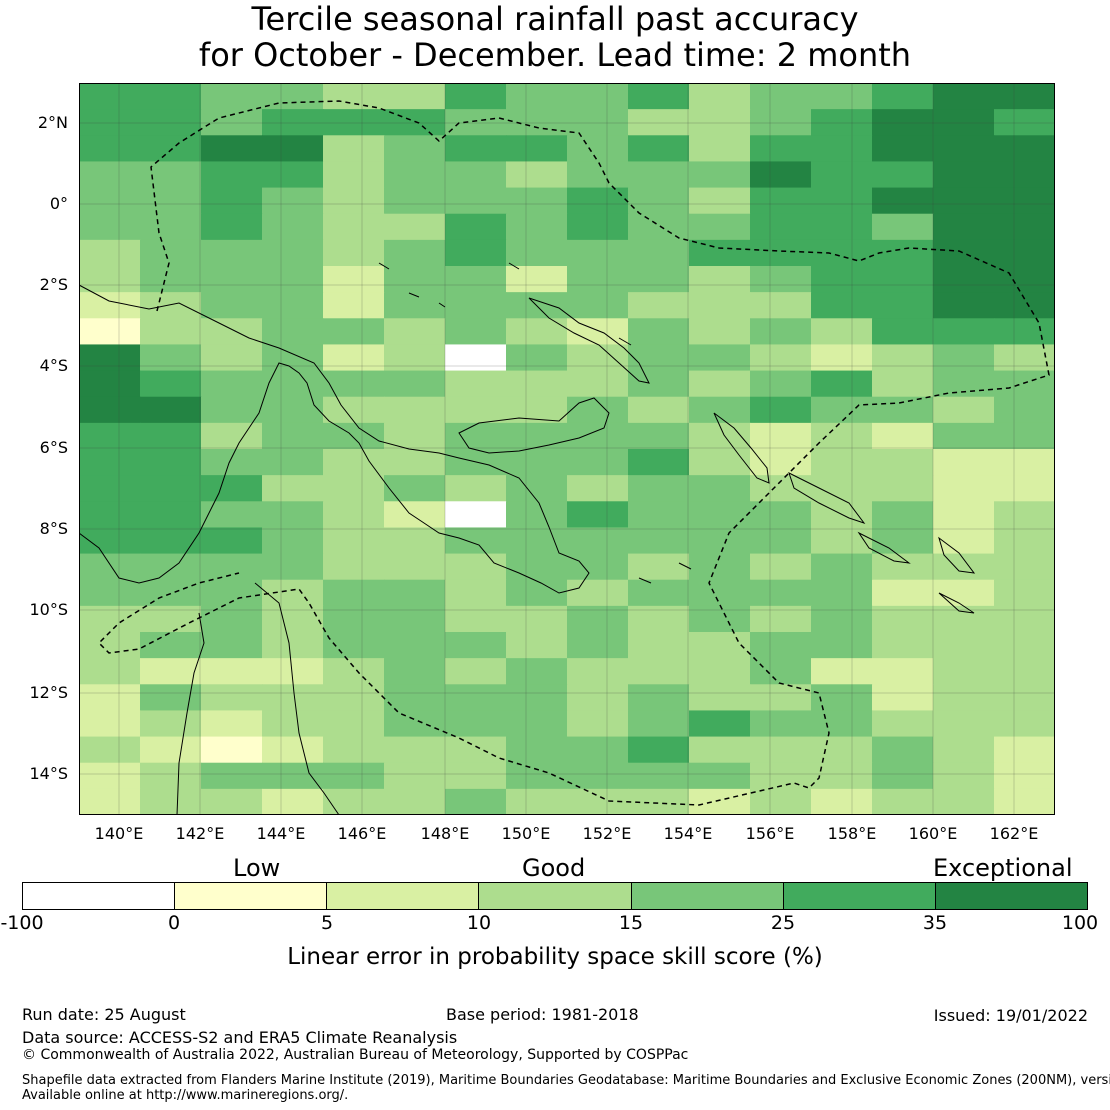 Image resolution: width=1110 pixels, height=1110 pixels. Describe the element at coordinates (104, 1014) in the screenshot. I see `run-date: Run date: 25 August` at that location.